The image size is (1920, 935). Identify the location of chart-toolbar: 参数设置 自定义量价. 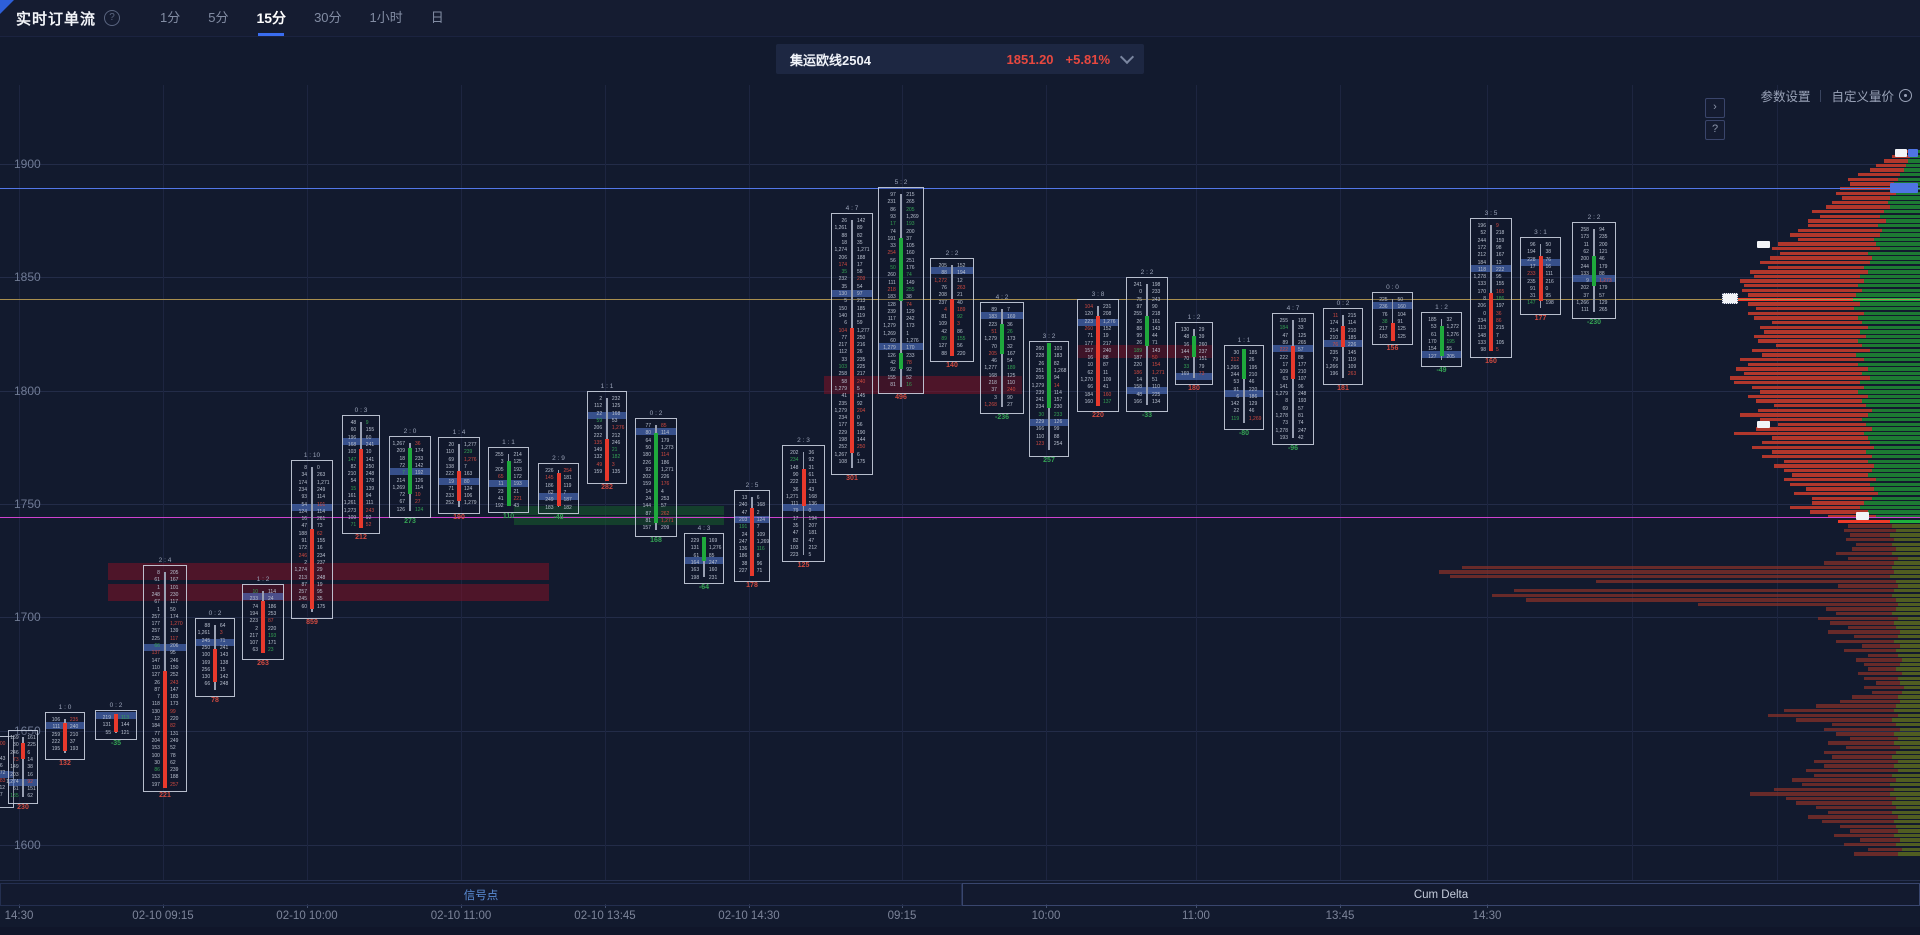
(1836, 95).